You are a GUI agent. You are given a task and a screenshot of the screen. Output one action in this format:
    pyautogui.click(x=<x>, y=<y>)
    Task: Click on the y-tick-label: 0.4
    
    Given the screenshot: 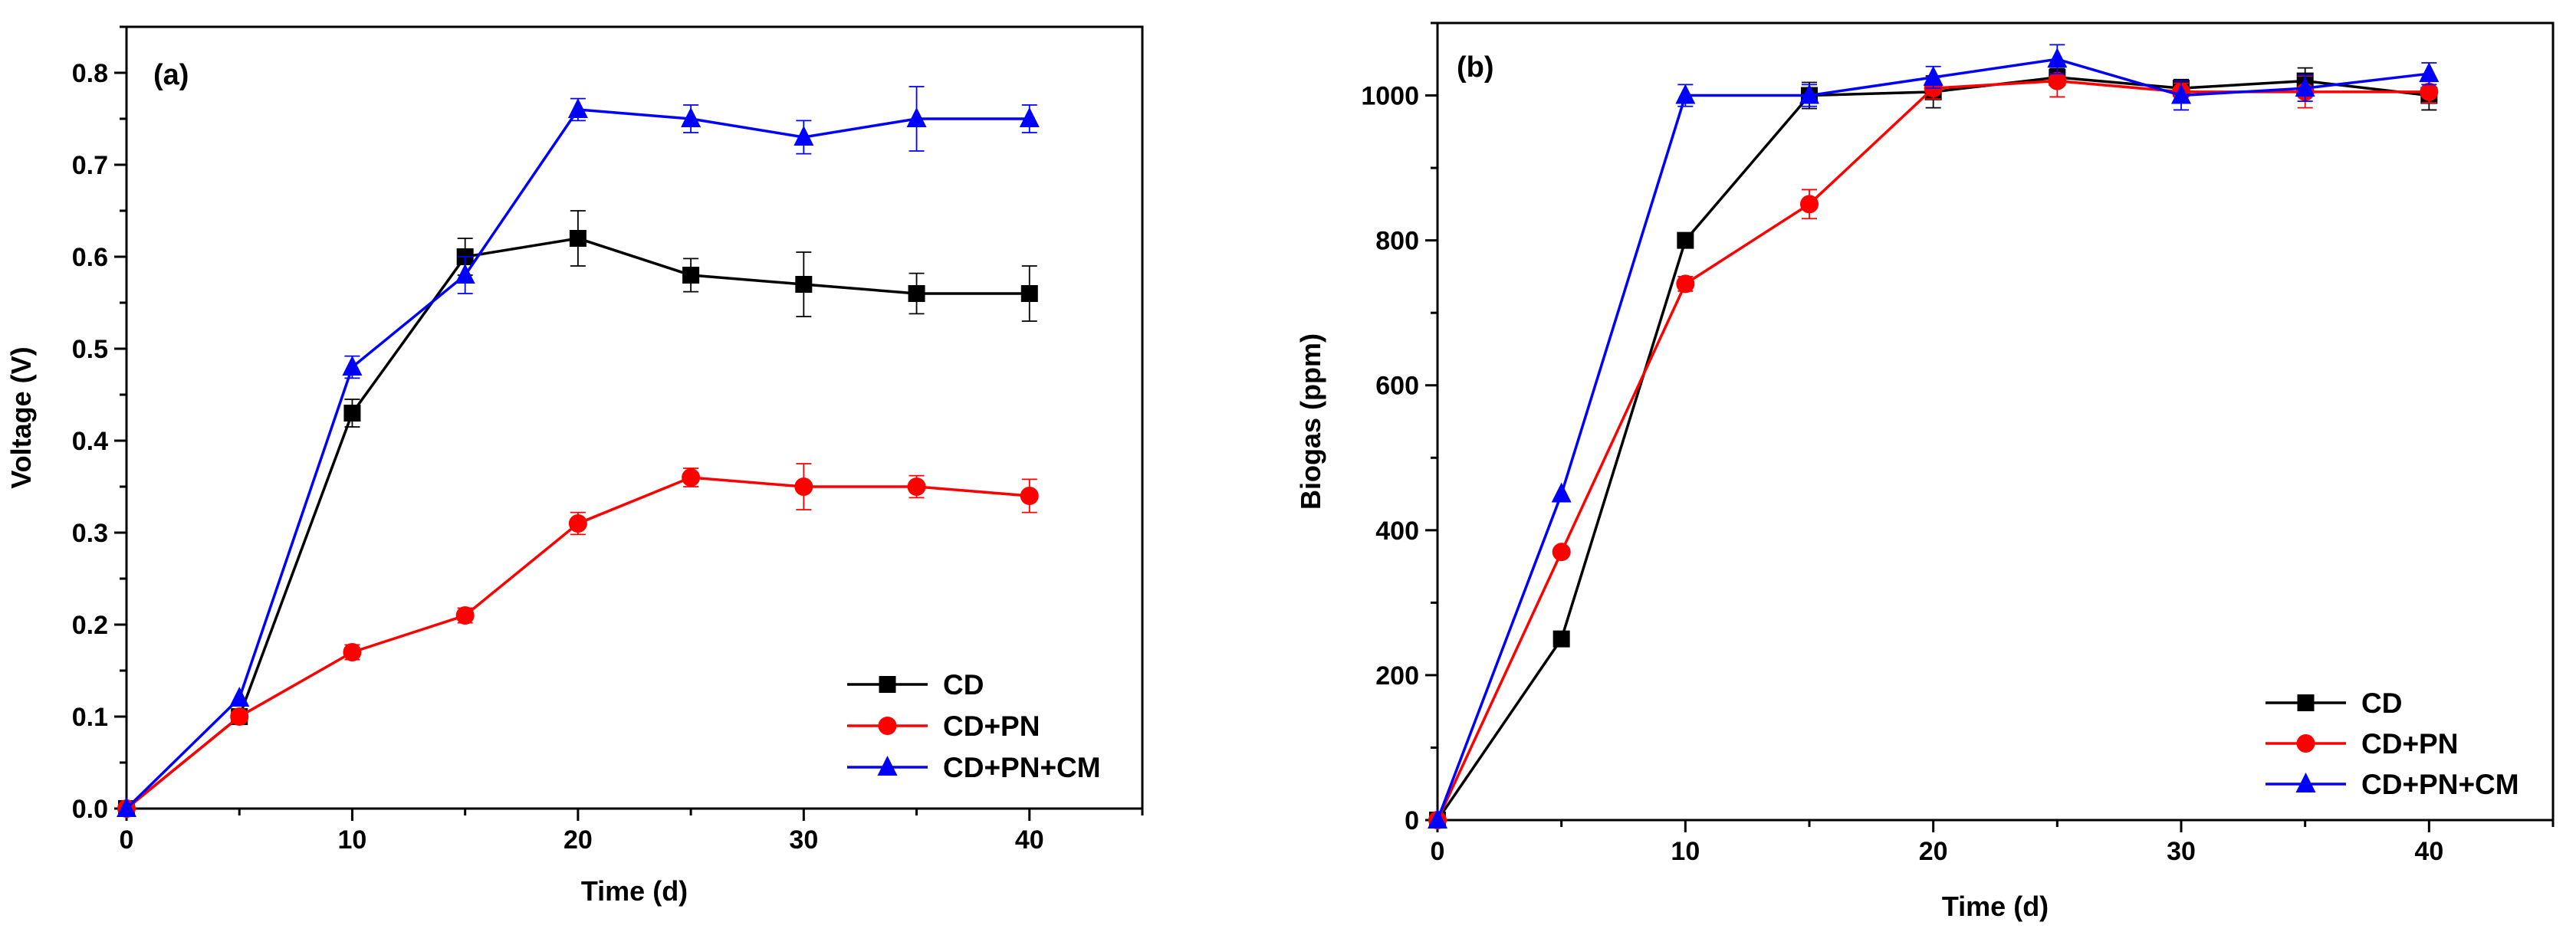 What is the action you would take?
    pyautogui.click(x=90, y=441)
    